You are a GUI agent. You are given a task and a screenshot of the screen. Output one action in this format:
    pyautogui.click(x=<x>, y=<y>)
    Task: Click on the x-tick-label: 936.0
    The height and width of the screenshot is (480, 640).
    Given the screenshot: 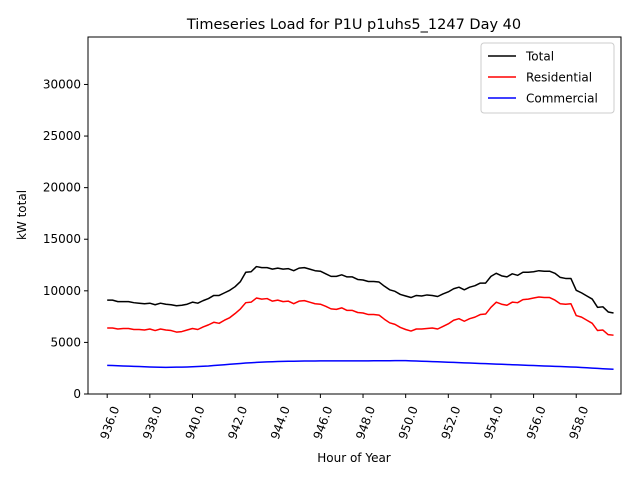 What is the action you would take?
    pyautogui.click(x=109, y=422)
    